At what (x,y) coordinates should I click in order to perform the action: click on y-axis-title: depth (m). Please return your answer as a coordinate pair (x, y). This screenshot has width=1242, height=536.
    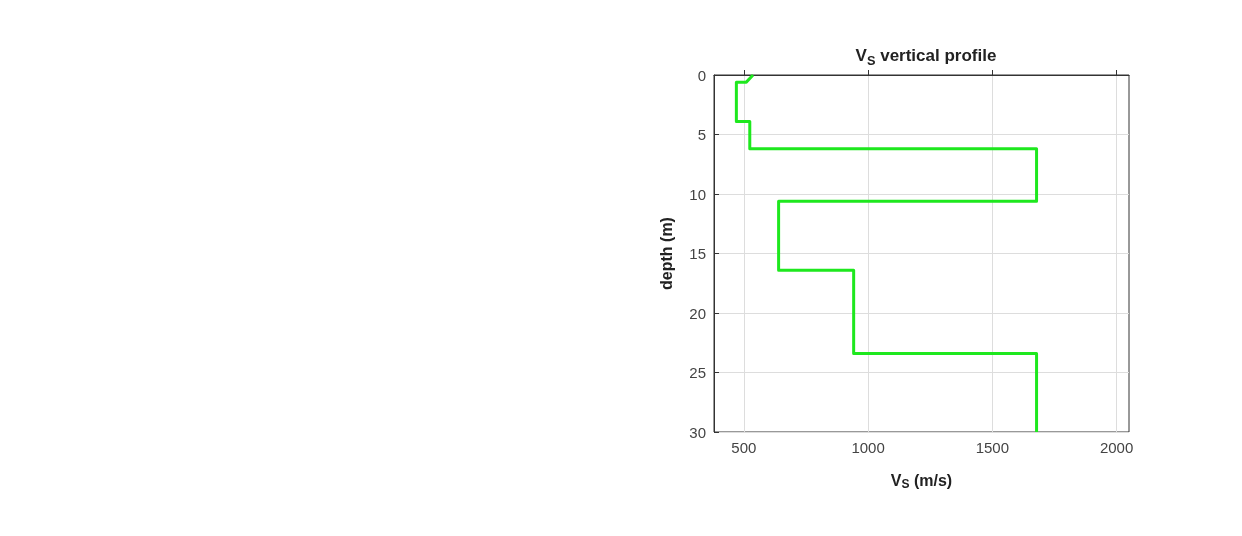
    Looking at the image, I should click on (666, 253).